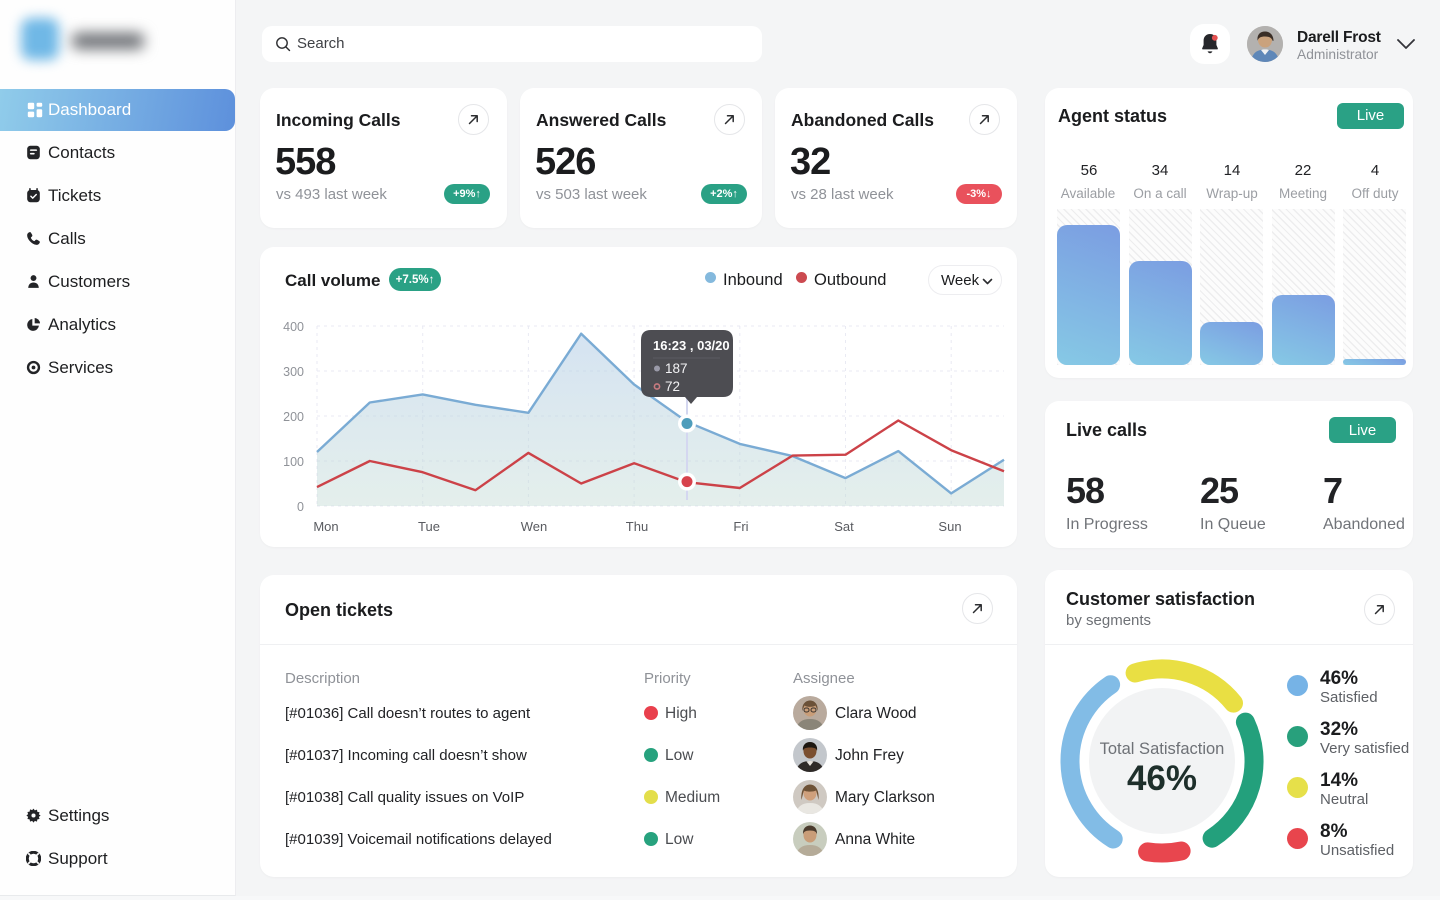 The width and height of the screenshot is (1440, 900). What do you see at coordinates (293, 327) in the screenshot?
I see `svg-text: 400` at bounding box center [293, 327].